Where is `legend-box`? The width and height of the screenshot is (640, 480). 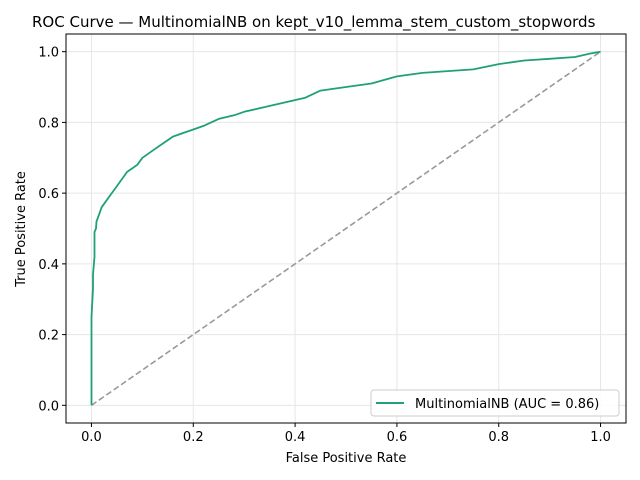
legend-box is located at coordinates (495, 403).